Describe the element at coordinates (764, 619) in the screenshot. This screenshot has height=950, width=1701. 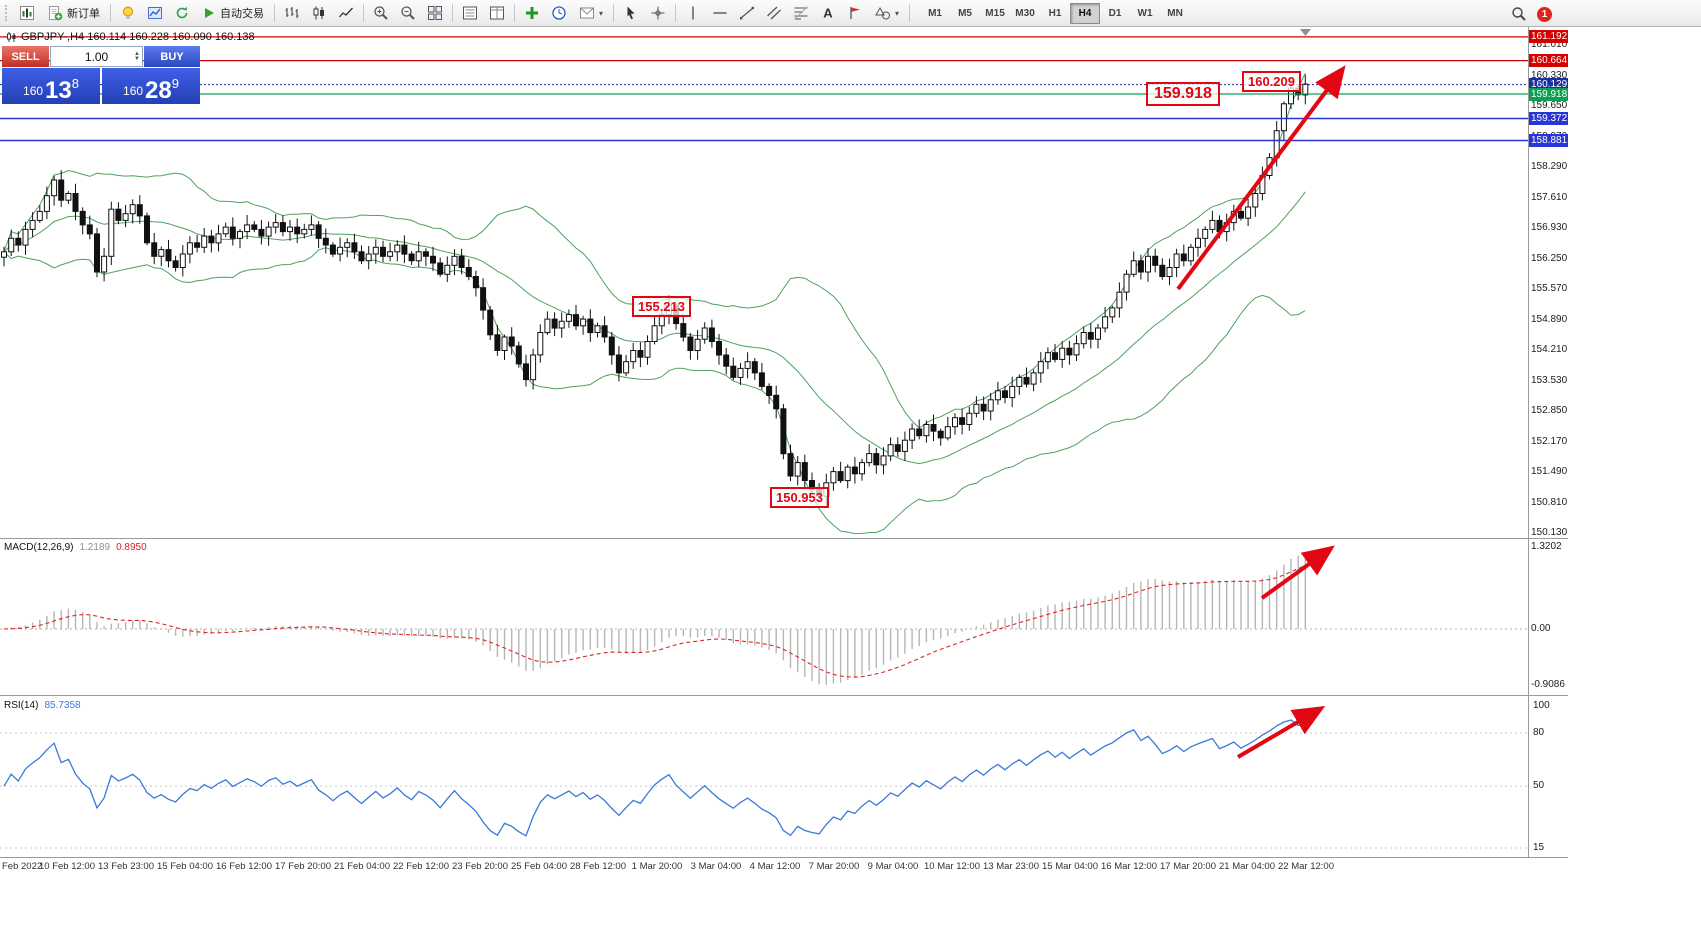
I see `macd-pane` at that location.